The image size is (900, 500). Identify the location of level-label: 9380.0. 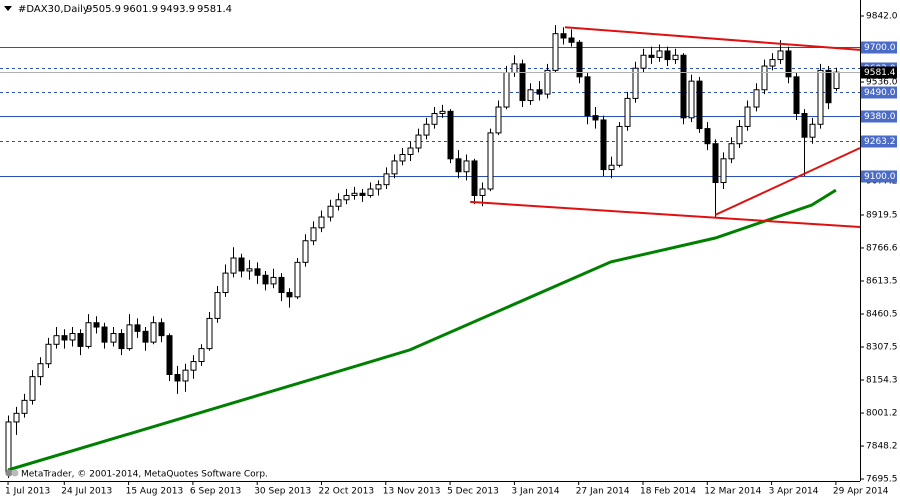
(880, 117).